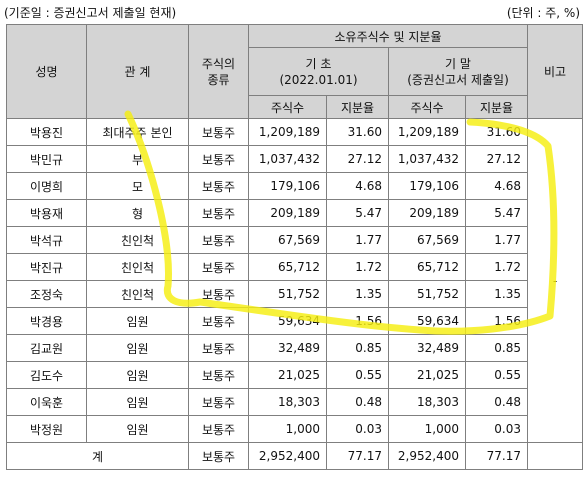  I want to click on cell-begin-shares: 51,752, so click(287, 294).